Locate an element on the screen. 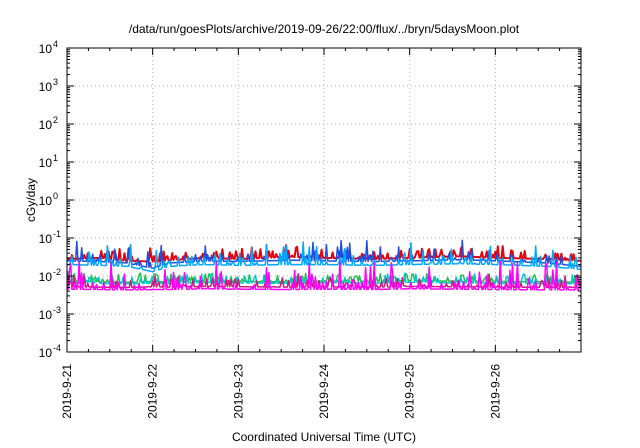 This screenshot has width=640, height=448. y-axis-label: cGy/day is located at coordinates (31, 200).